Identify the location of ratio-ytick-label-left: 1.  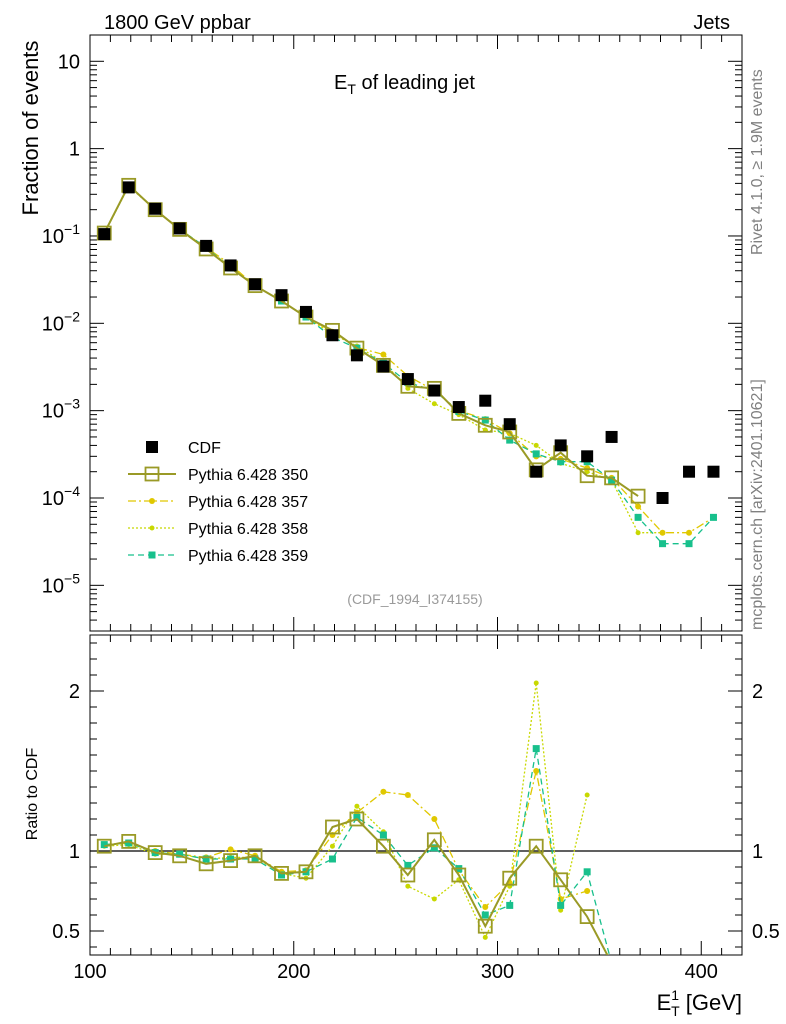
(74, 852).